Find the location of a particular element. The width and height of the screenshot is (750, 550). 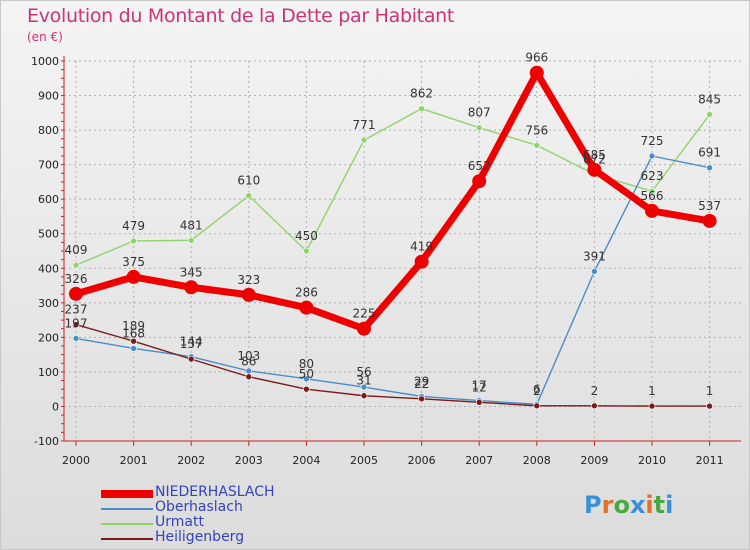

data-label: 450 is located at coordinates (306, 236).